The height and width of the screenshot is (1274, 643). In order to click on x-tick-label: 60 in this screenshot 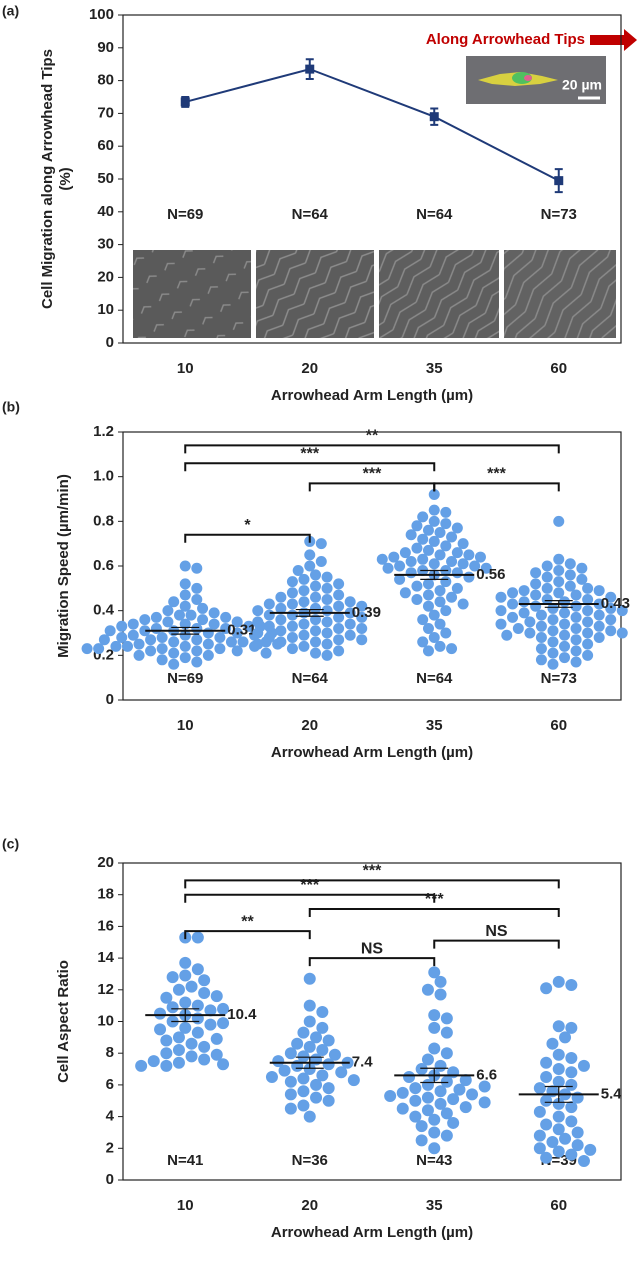, I will do `click(558, 368)`.